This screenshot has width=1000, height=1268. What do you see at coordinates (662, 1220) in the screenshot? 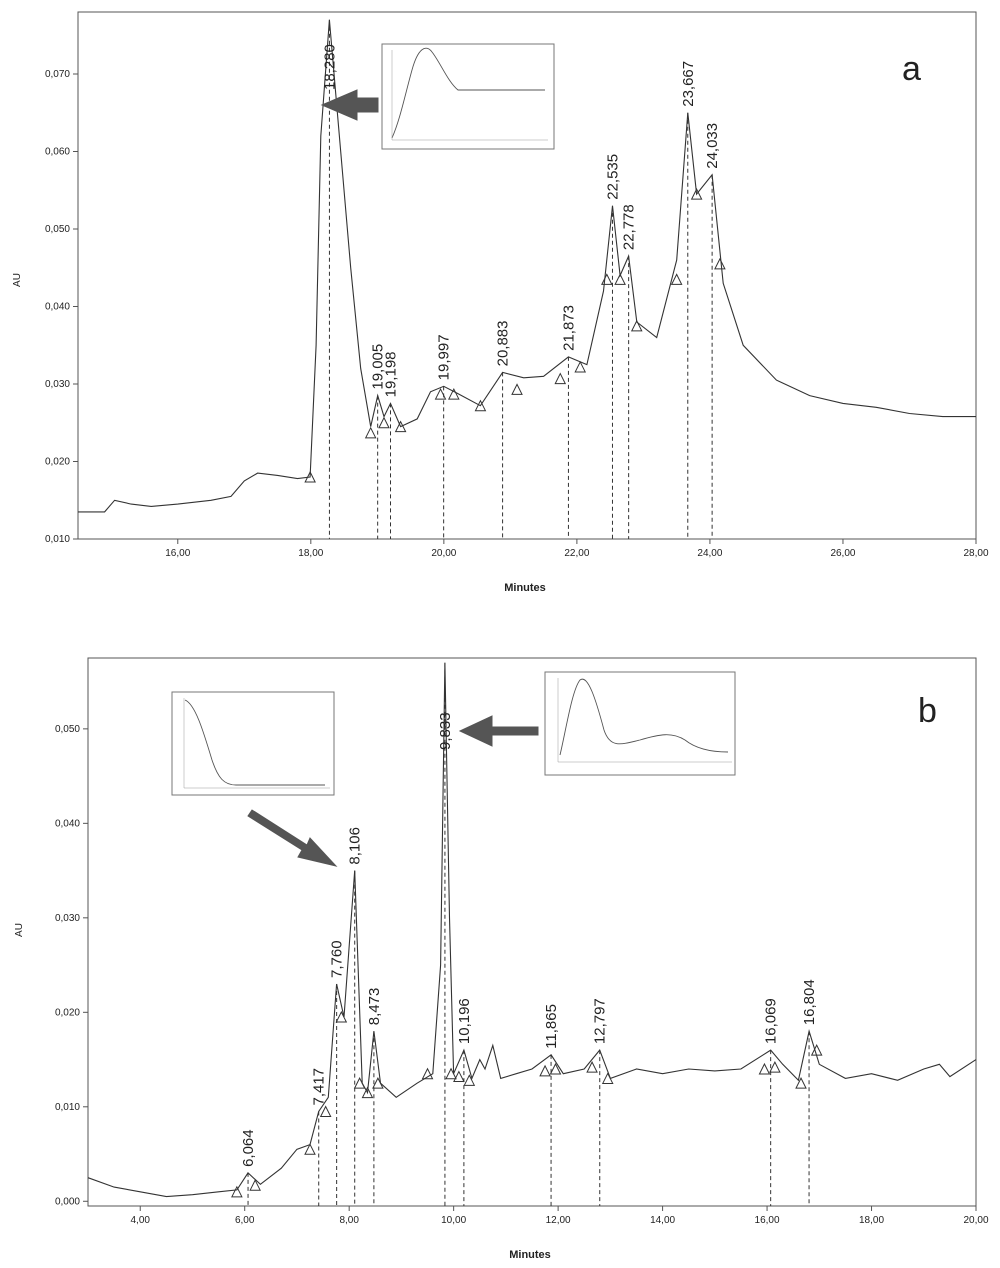
I see `x-tick-label: 14,00` at bounding box center [662, 1220].